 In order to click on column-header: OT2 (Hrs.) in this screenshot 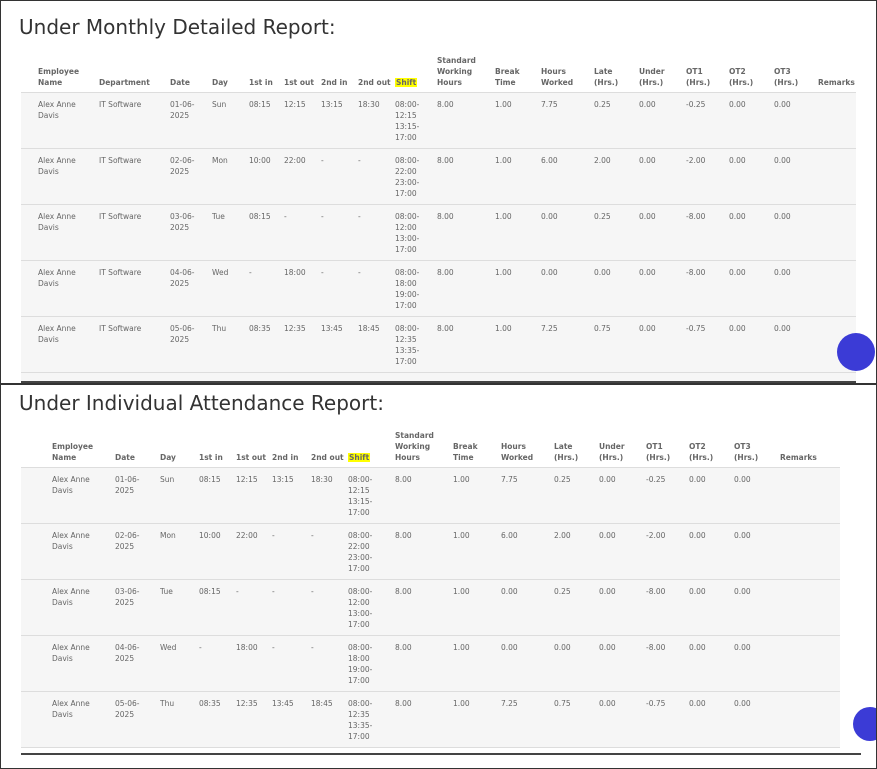, I will do `click(711, 444)`.